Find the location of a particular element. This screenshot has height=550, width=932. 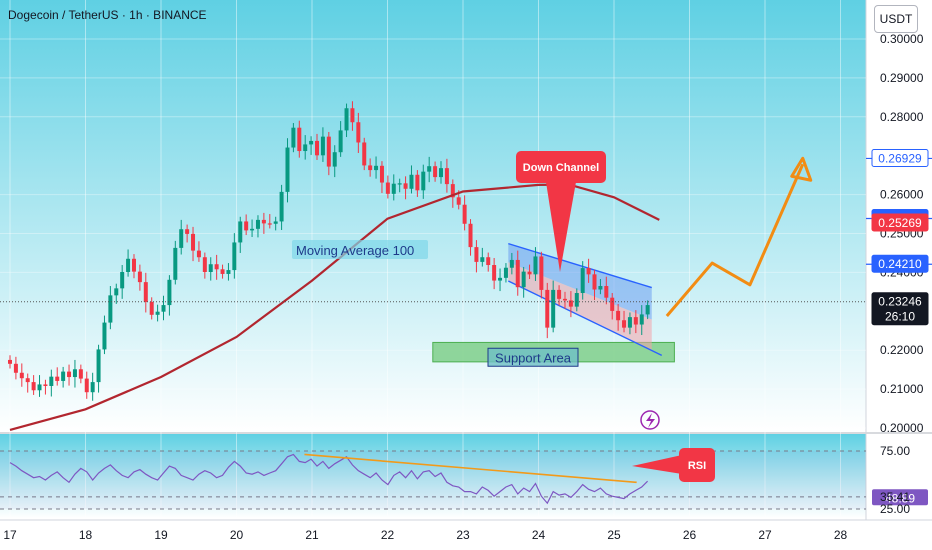

lightning-bolt is located at coordinates (650, 420).